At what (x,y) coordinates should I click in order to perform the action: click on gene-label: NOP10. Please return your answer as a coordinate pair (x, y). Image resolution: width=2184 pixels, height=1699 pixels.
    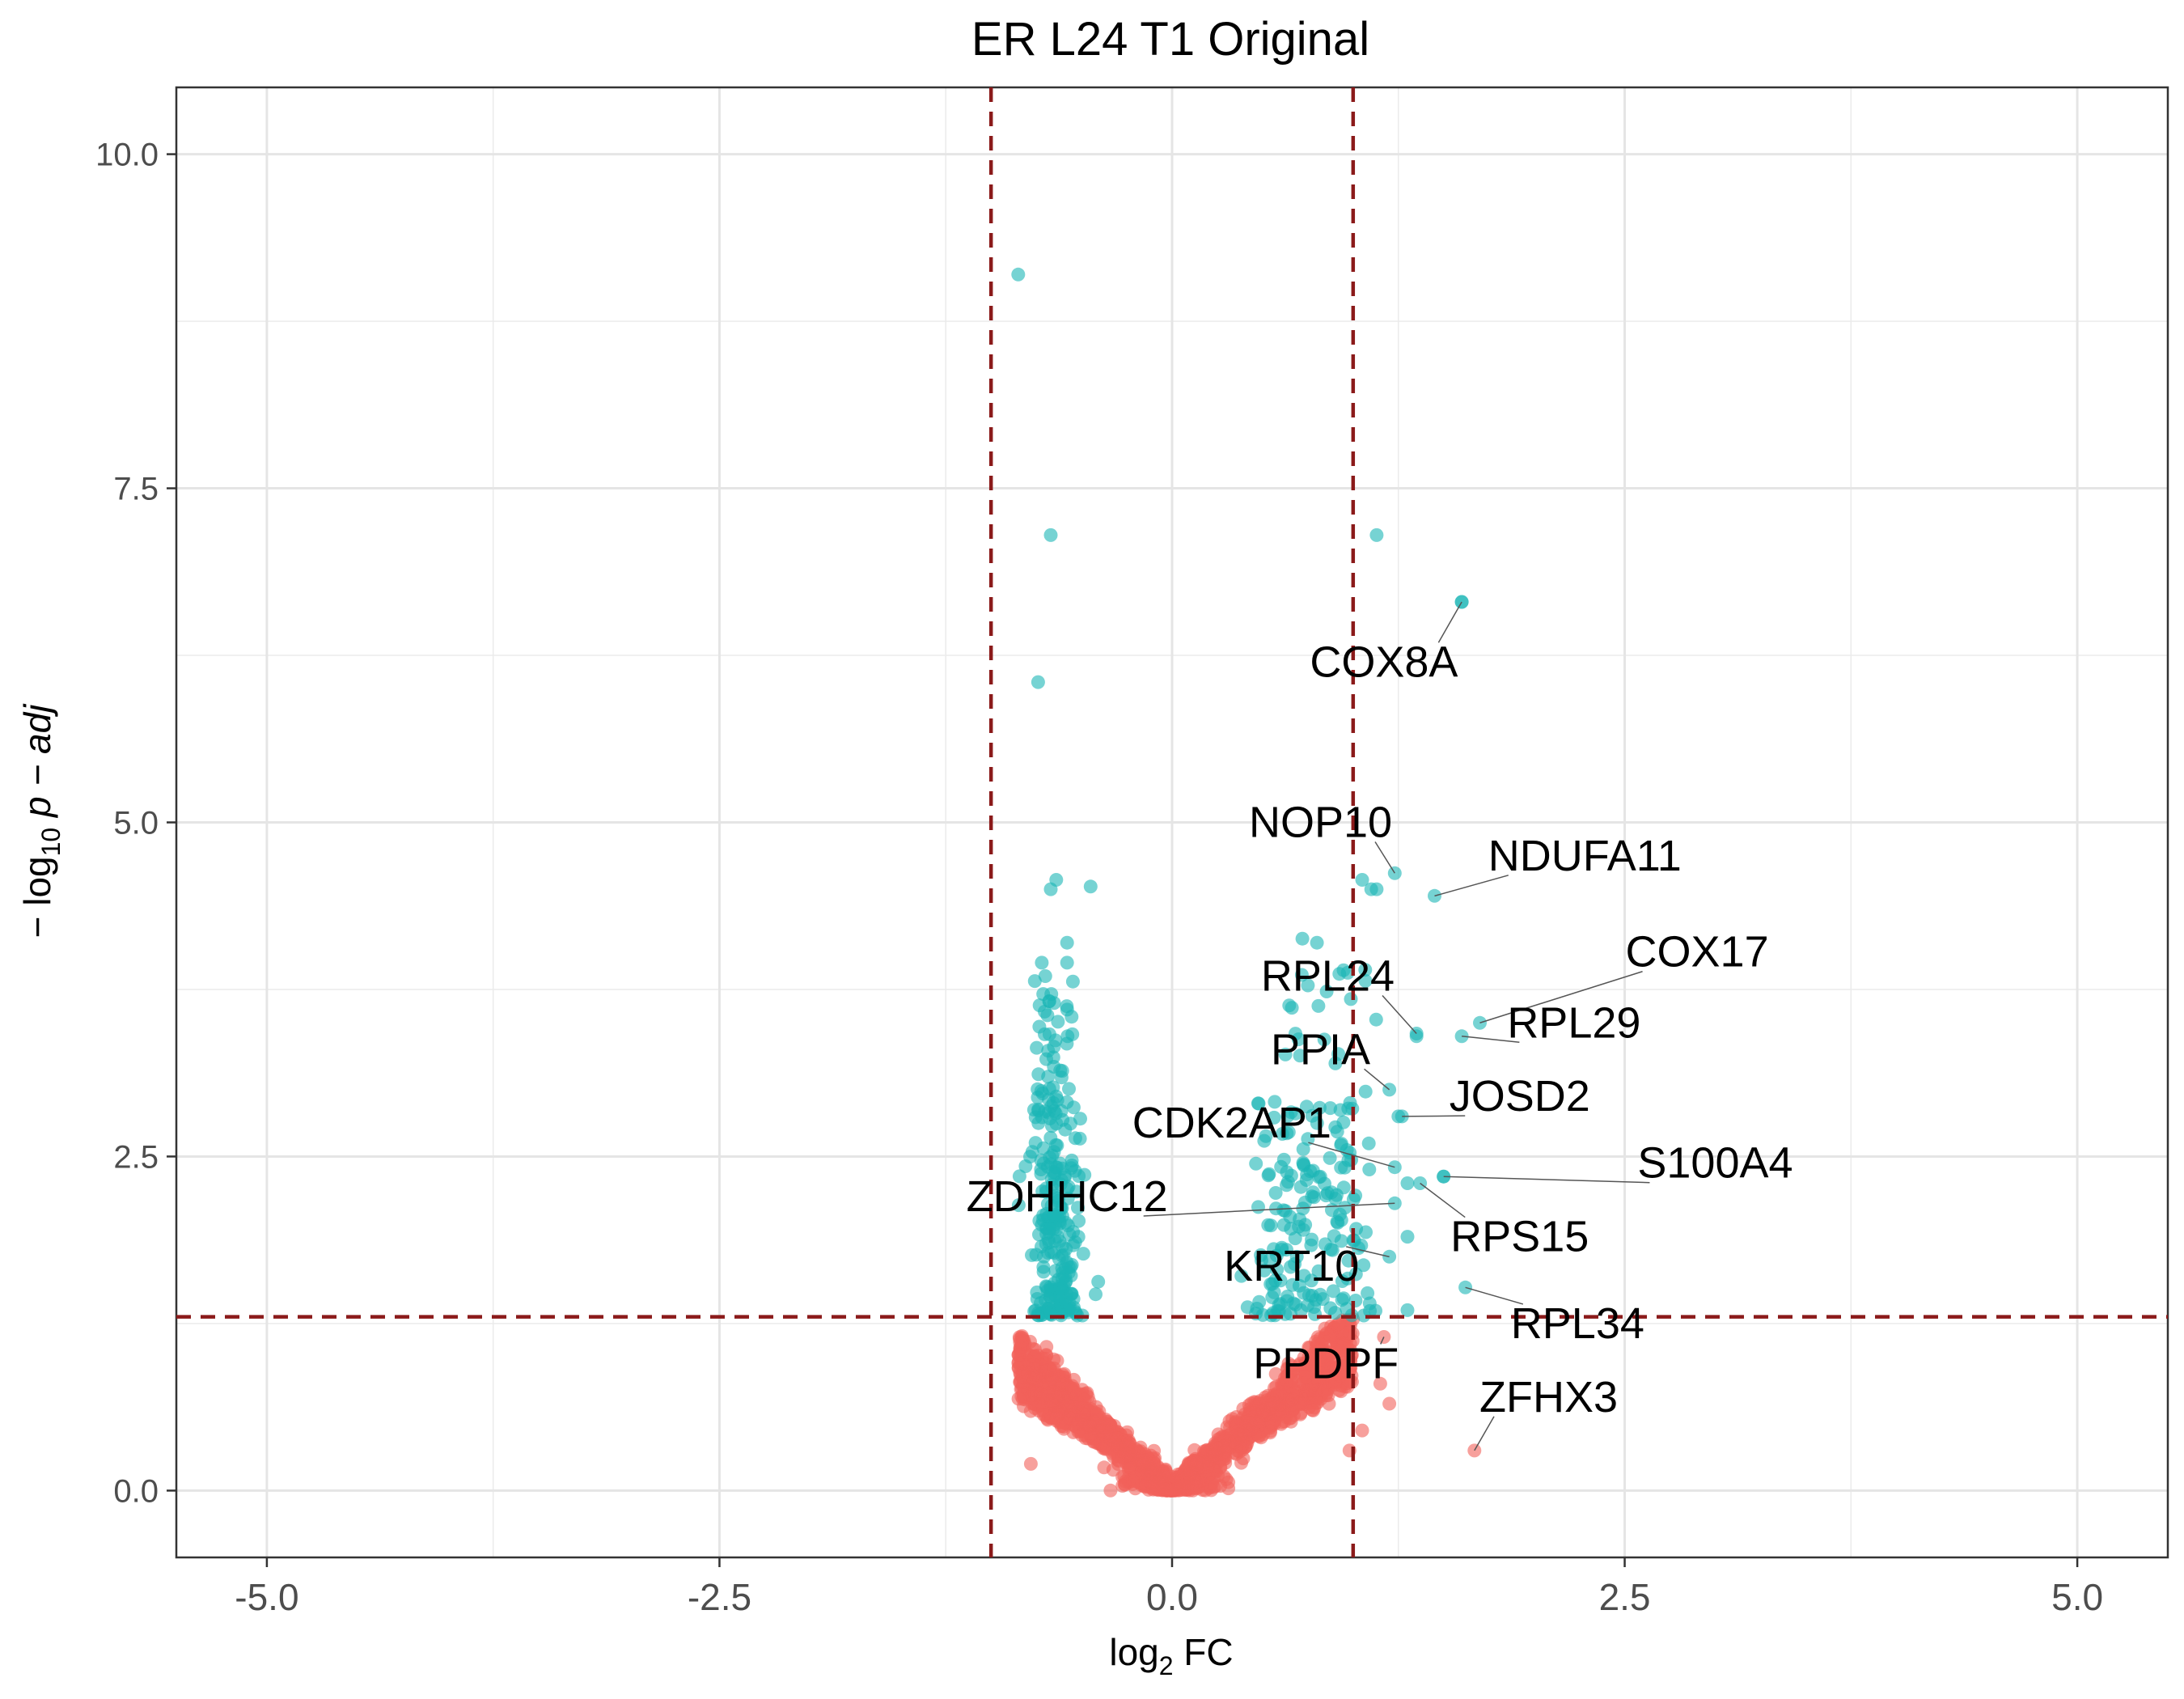
    Looking at the image, I should click on (1320, 823).